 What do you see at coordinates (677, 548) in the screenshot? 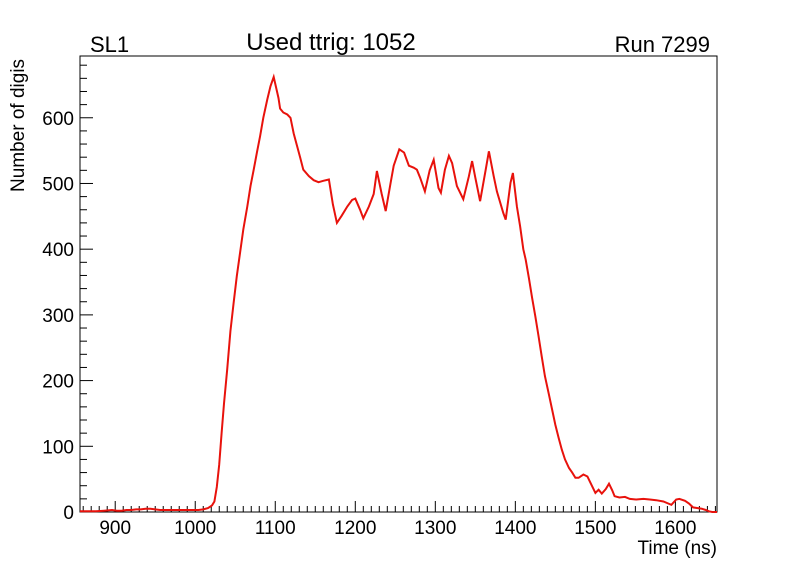
I see `x-axis-title: Time (ns)` at bounding box center [677, 548].